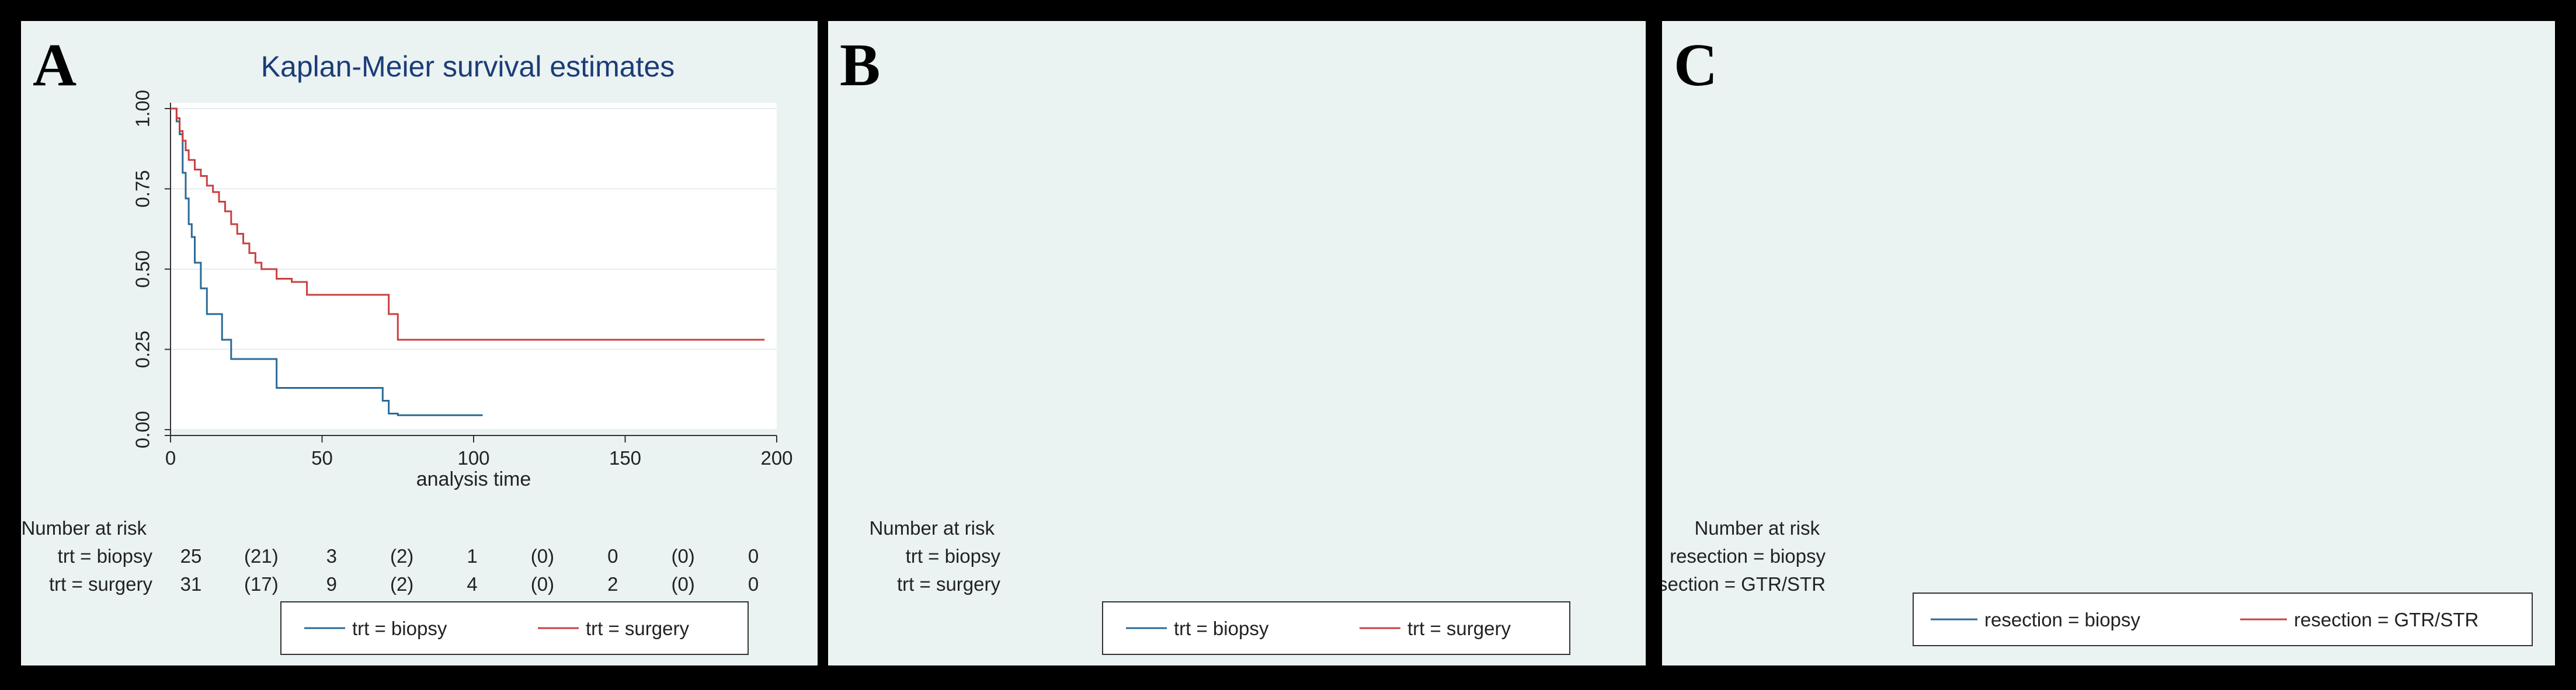 The height and width of the screenshot is (690, 2576). Describe the element at coordinates (612, 584) in the screenshot. I see `risk-value: 2` at that location.